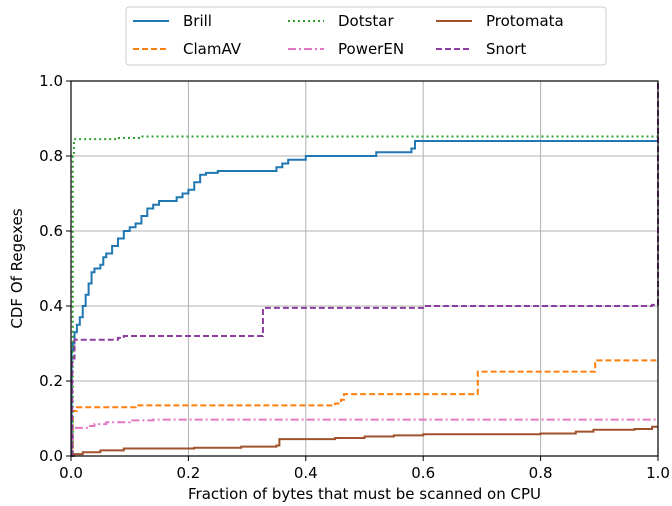 This screenshot has width=672, height=506. I want to click on series-line-poweren, so click(364, 437).